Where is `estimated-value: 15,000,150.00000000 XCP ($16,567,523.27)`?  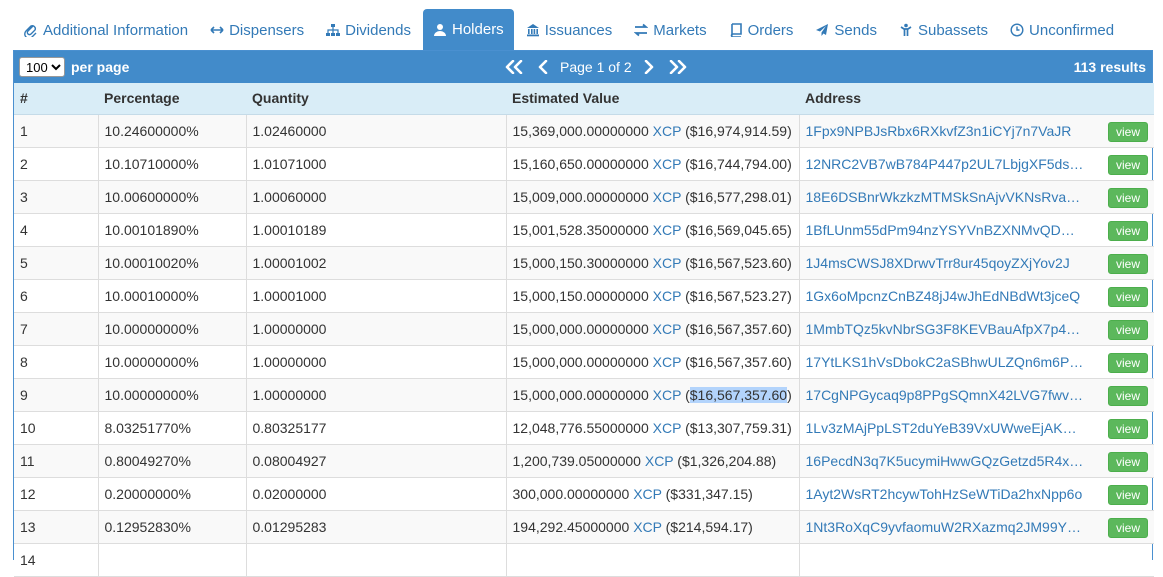 estimated-value: 15,000,150.00000000 XCP ($16,567,523.27) is located at coordinates (653, 296).